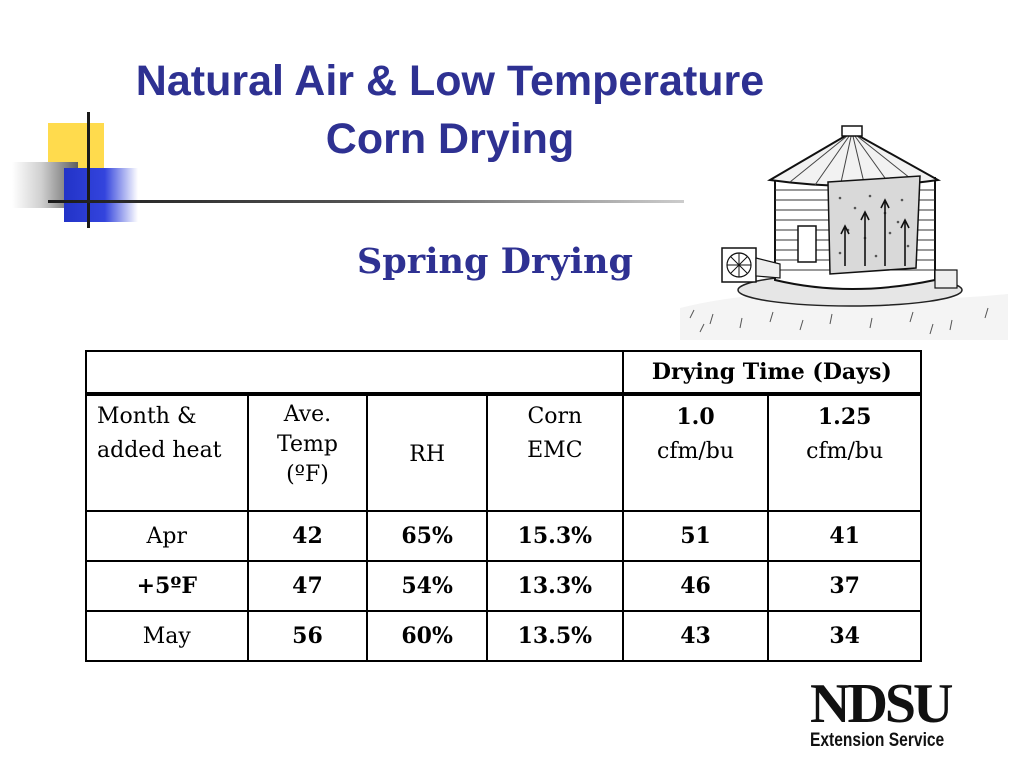  What do you see at coordinates (554, 636) in the screenshot?
I see `cell-emc: 13.5%` at bounding box center [554, 636].